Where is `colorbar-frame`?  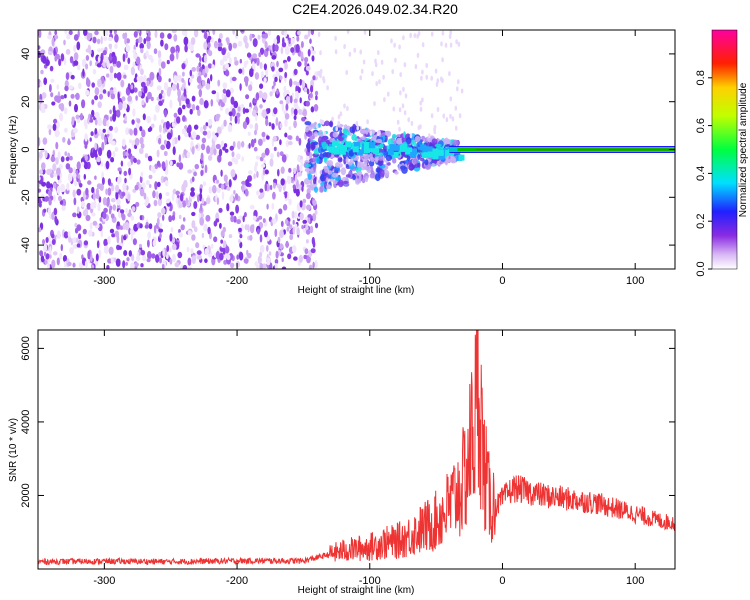
colorbar-frame is located at coordinates (724, 149).